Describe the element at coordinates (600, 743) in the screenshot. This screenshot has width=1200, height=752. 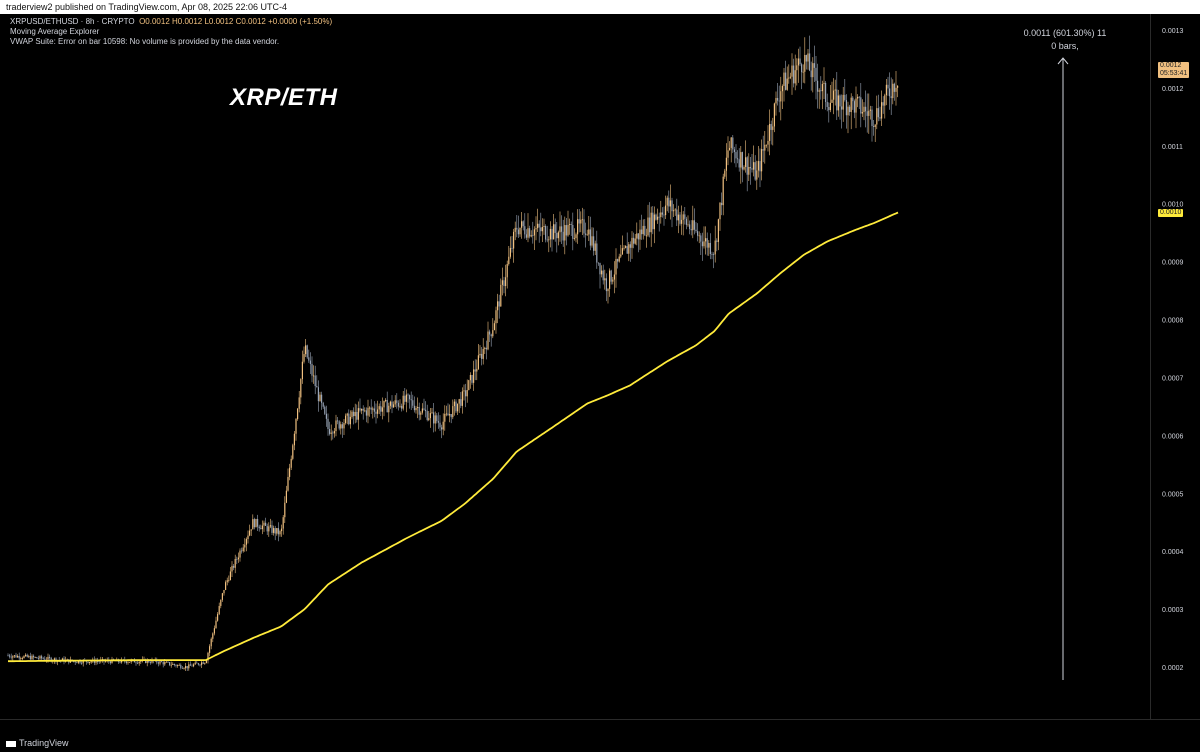
I see `footer: TradingView` at that location.